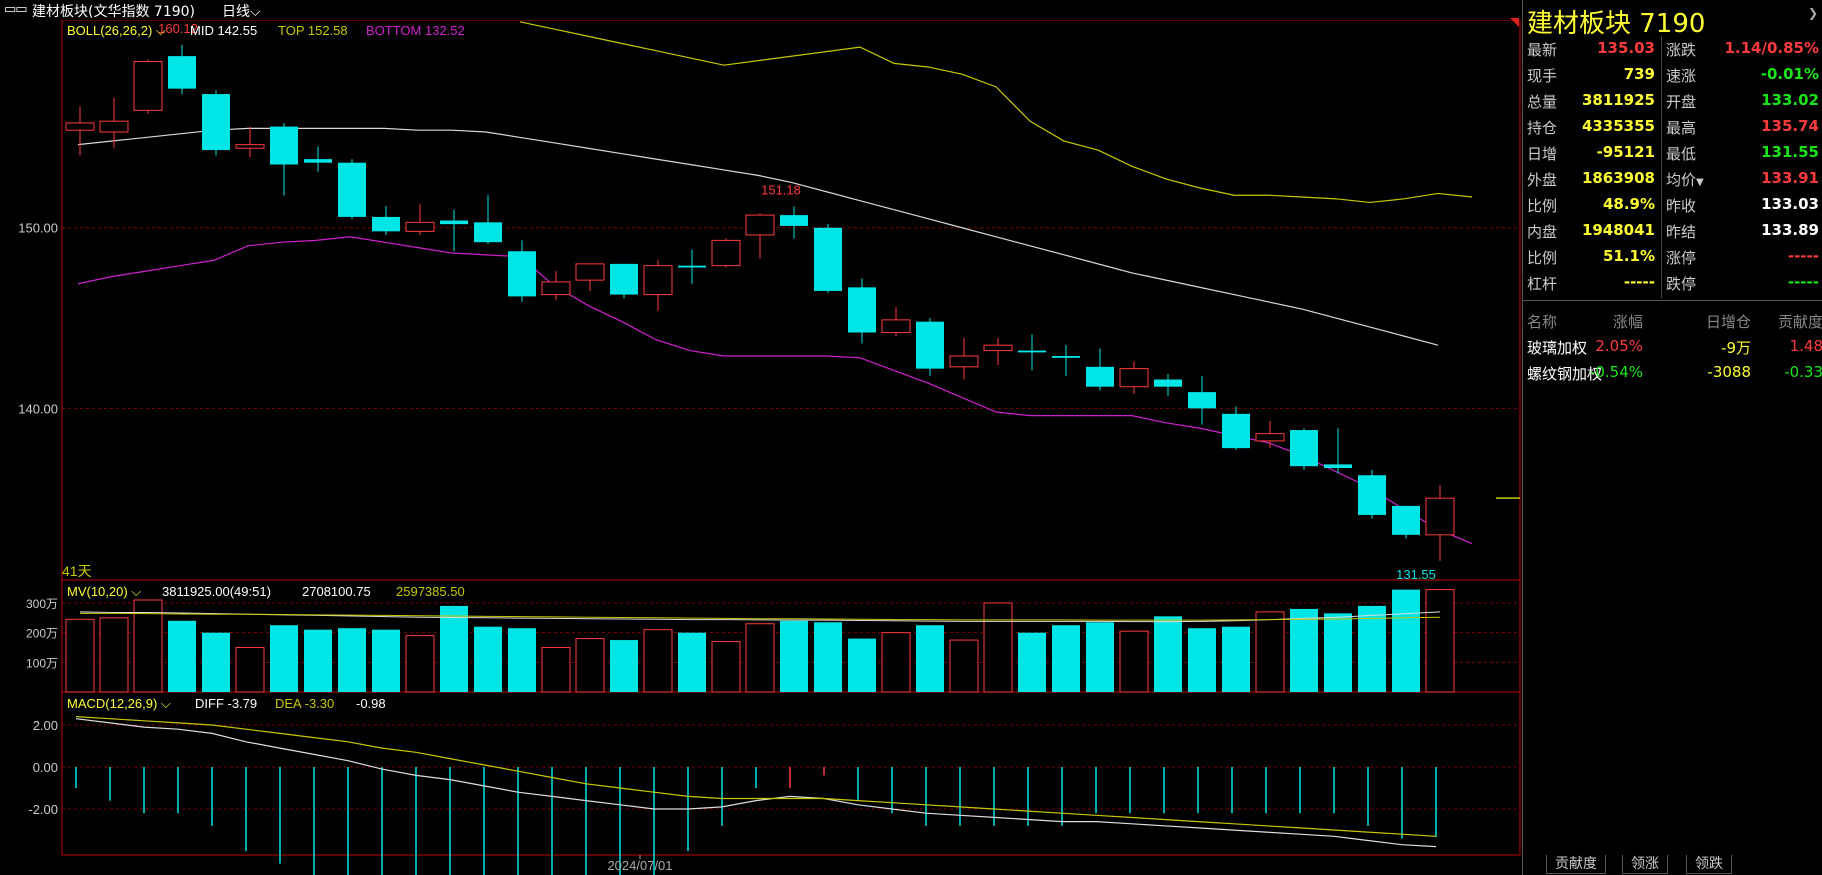  What do you see at coordinates (1542, 50) in the screenshot?
I see `quote-label: 最新` at bounding box center [1542, 50].